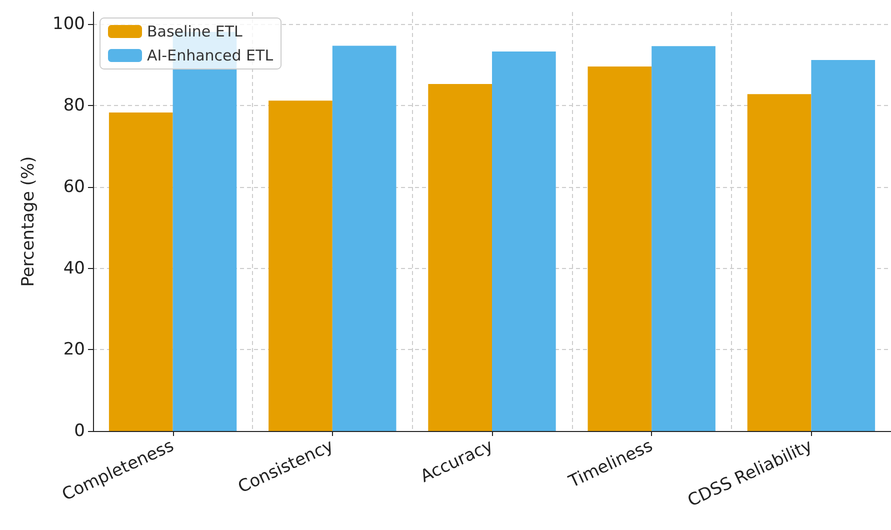  I want to click on y-tick-label: 0, so click(79, 431).